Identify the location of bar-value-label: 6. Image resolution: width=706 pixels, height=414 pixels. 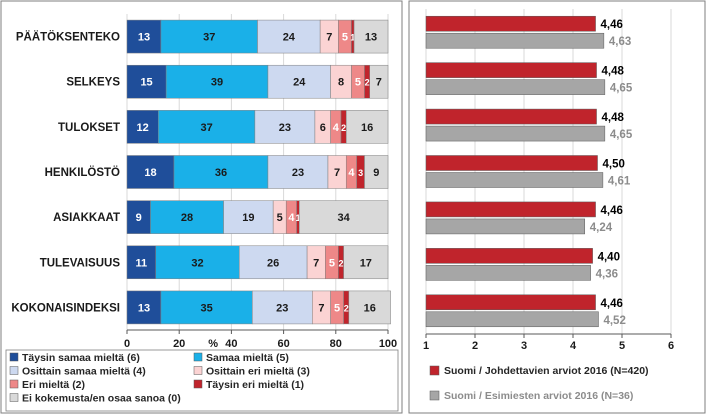
(323, 128).